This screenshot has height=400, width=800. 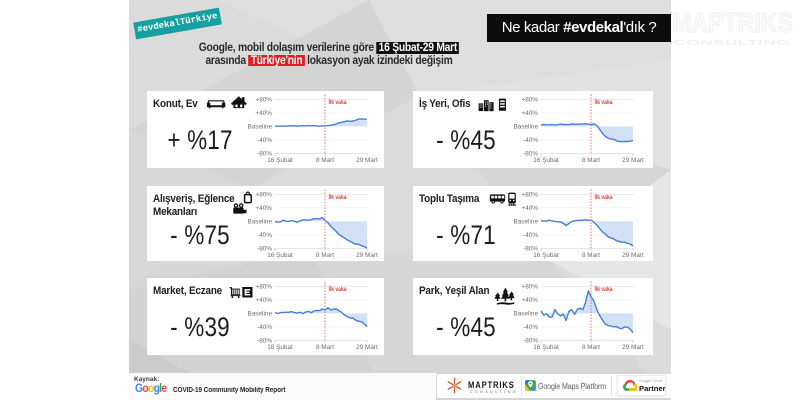 What do you see at coordinates (732, 22) in the screenshot?
I see `svg-text: MAPTRIKS` at bounding box center [732, 22].